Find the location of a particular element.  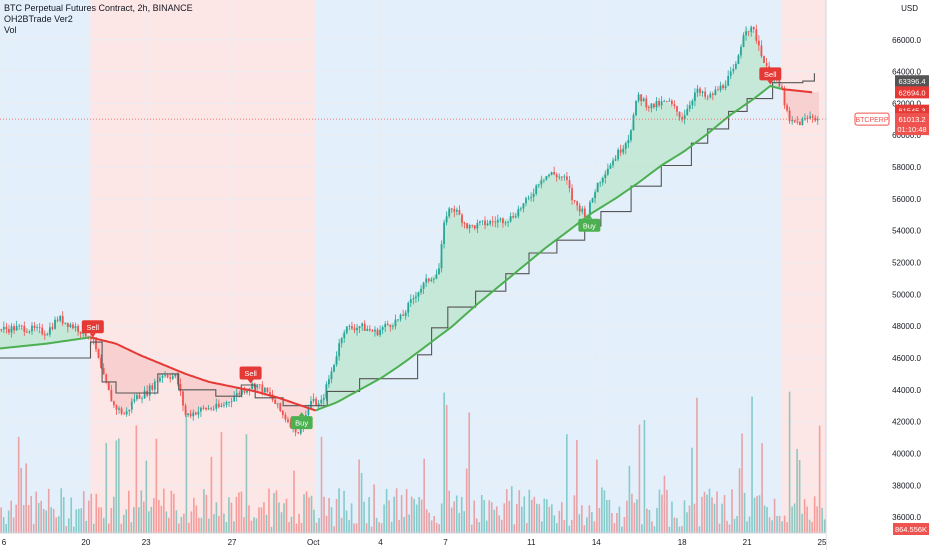

y-tick-15: 36000.0 is located at coordinates (906, 517).